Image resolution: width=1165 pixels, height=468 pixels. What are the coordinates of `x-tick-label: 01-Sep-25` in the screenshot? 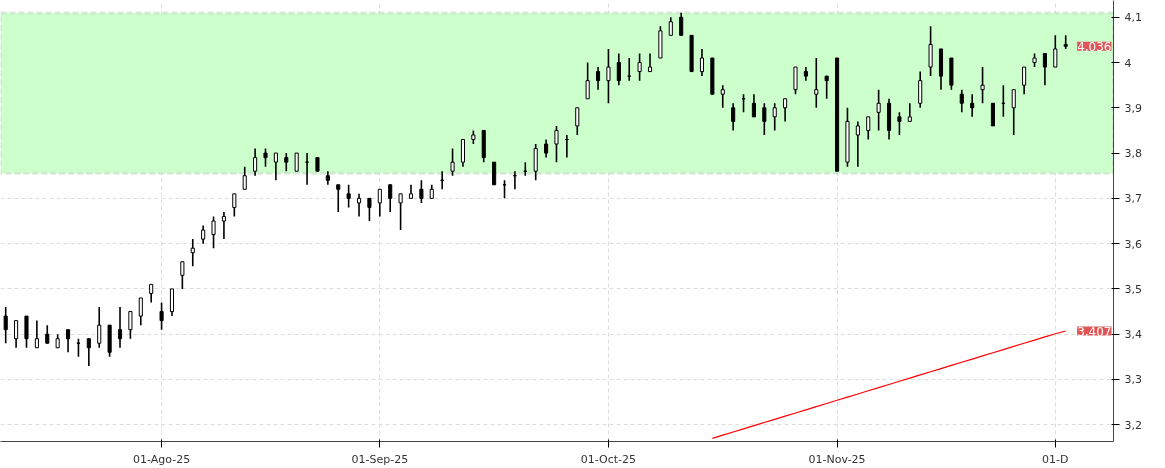 It's located at (380, 459).